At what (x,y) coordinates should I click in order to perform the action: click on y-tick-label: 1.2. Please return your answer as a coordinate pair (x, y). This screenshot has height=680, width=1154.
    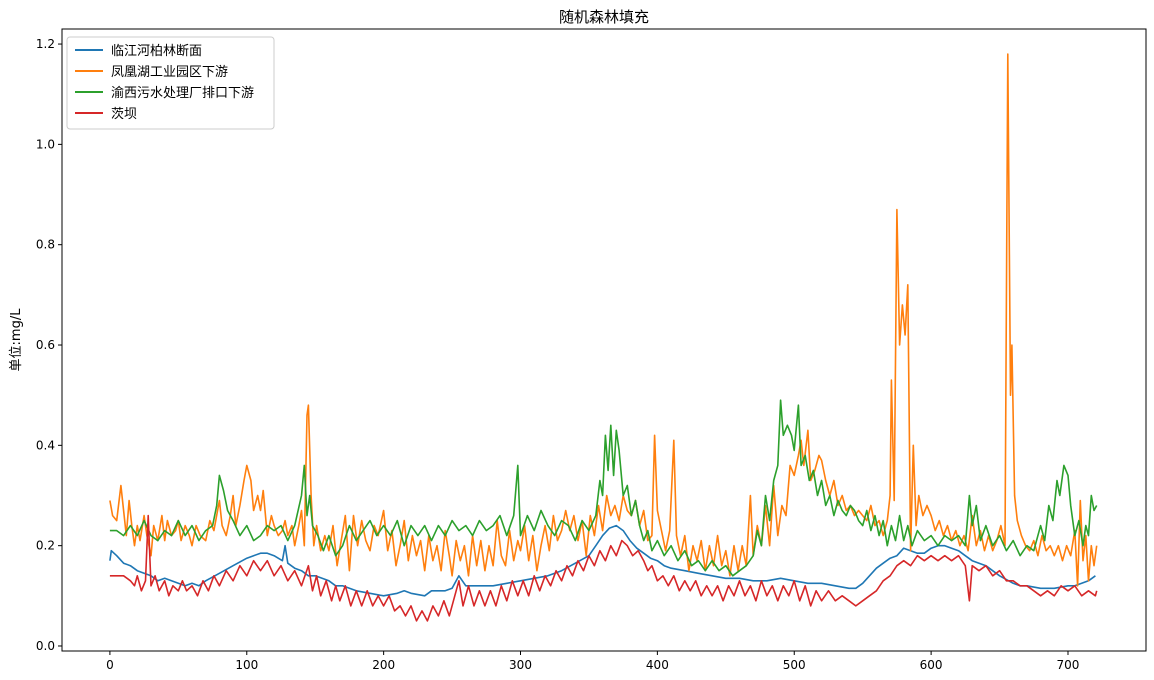
    Looking at the image, I should click on (45, 44).